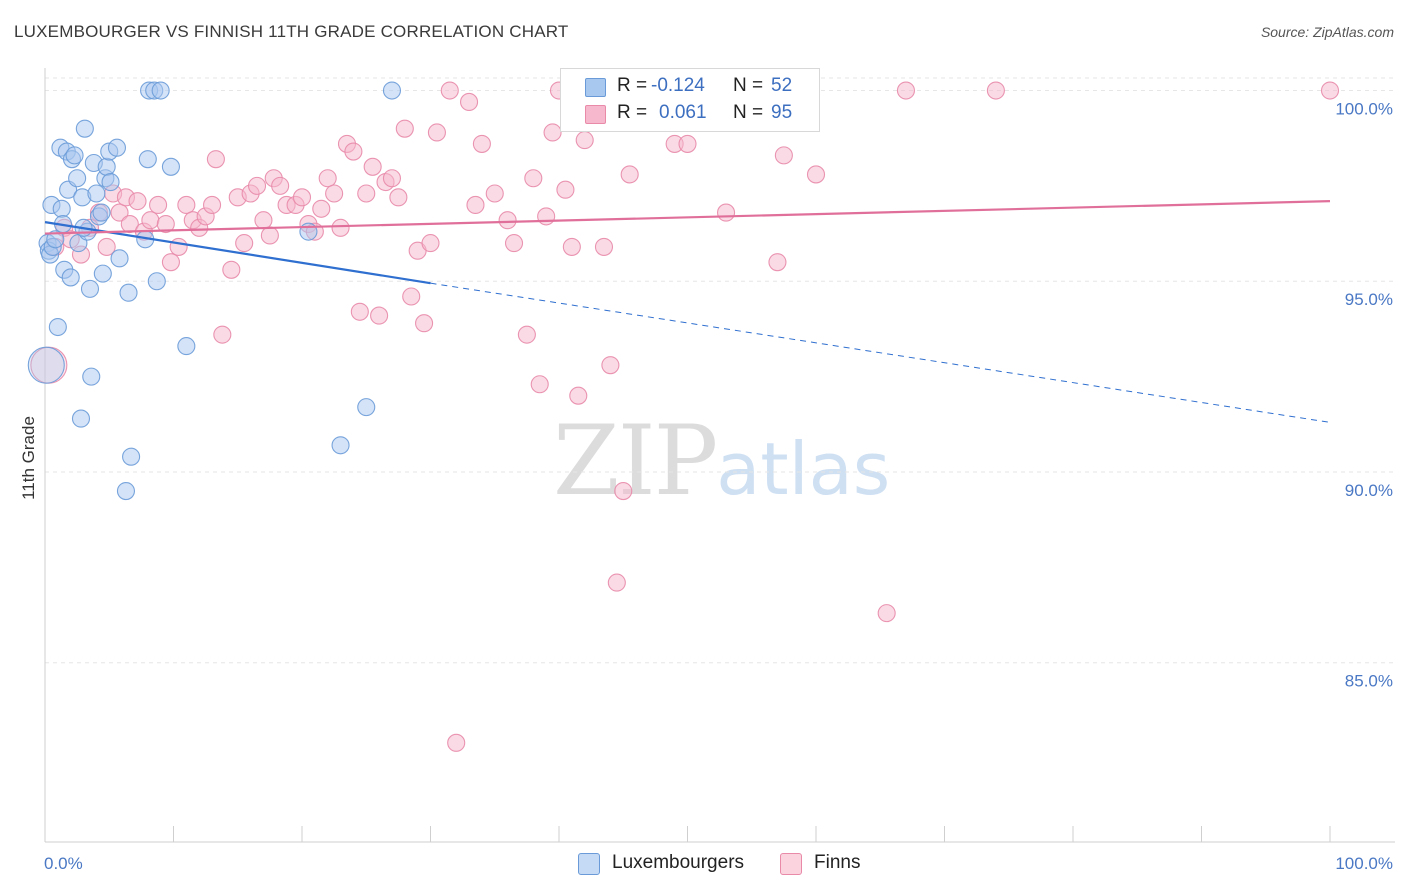 The image size is (1406, 892). What do you see at coordinates (1364, 863) in the screenshot?
I see `x-tick-label: 100.0%` at bounding box center [1364, 863].